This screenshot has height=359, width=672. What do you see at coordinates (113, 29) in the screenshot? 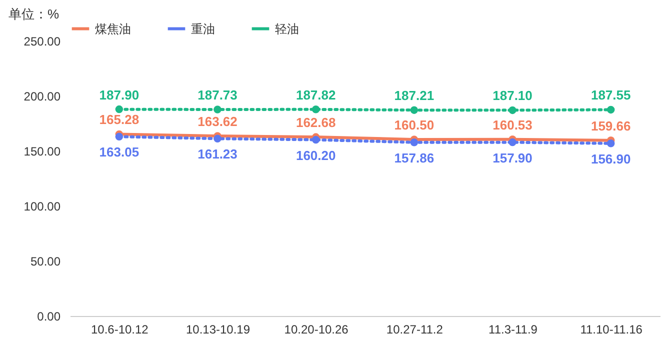
I see `legend-label: 煤焦油` at bounding box center [113, 29].